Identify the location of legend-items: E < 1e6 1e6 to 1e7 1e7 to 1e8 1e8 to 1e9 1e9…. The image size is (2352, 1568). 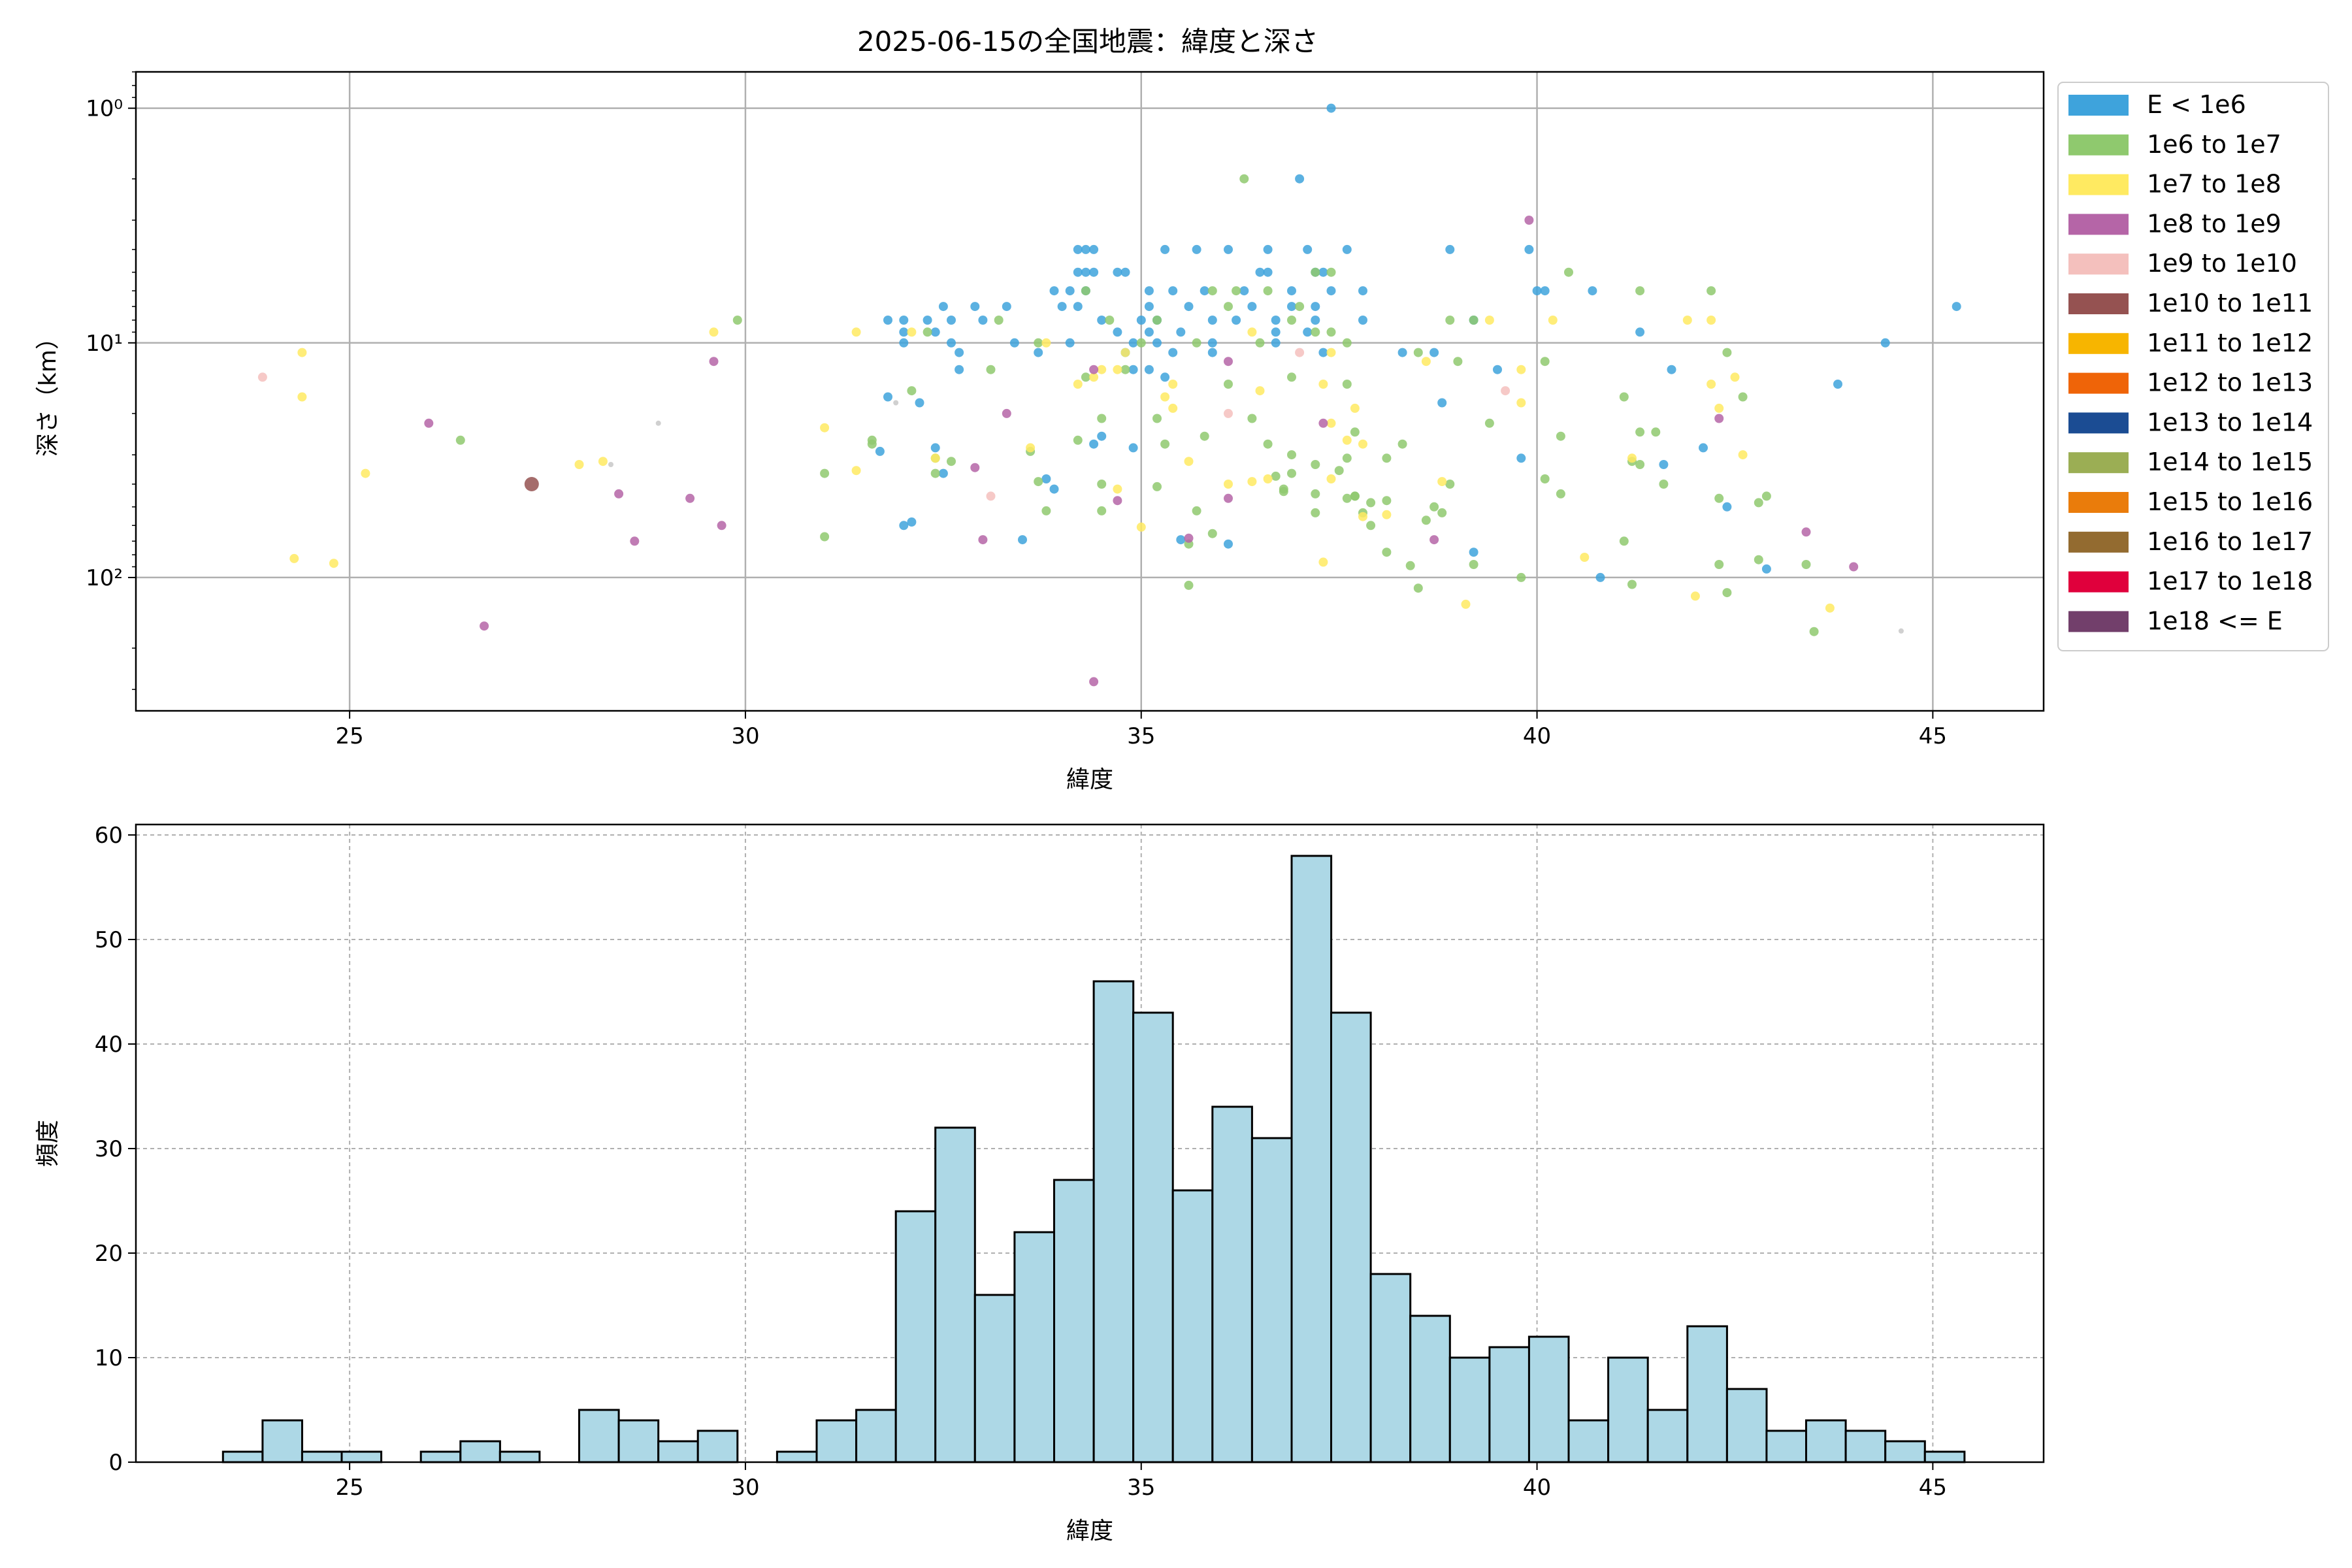
(2190, 362).